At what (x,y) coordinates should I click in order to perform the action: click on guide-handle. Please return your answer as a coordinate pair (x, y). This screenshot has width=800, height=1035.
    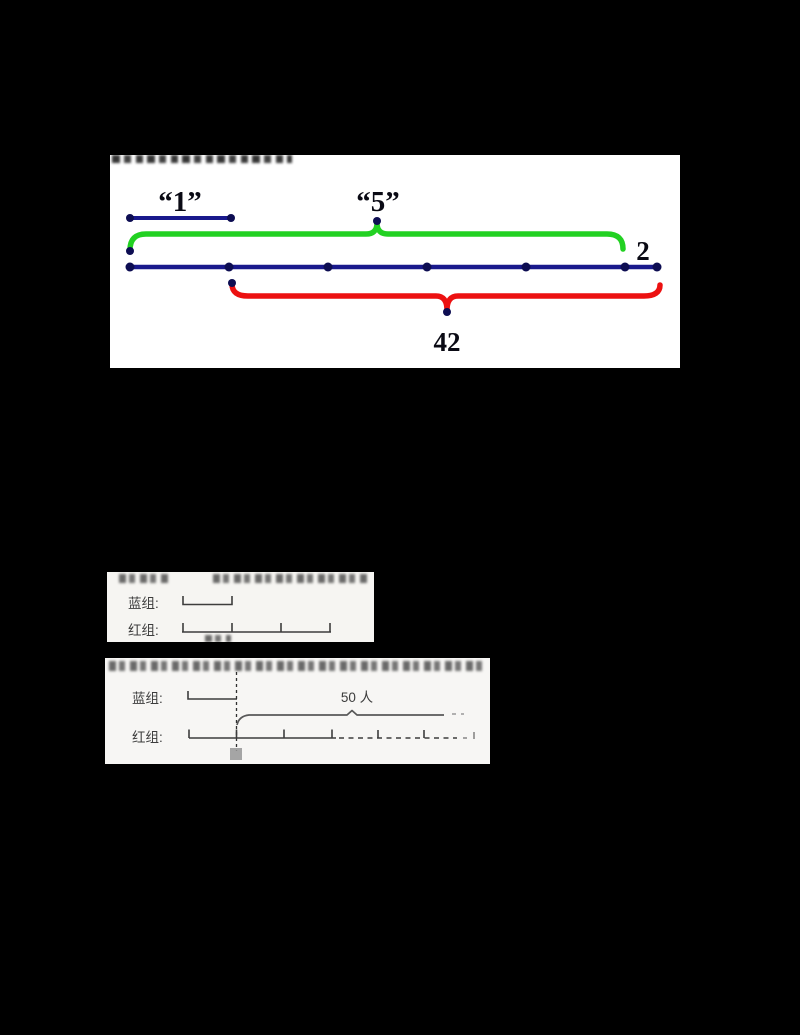
    Looking at the image, I should click on (236, 754).